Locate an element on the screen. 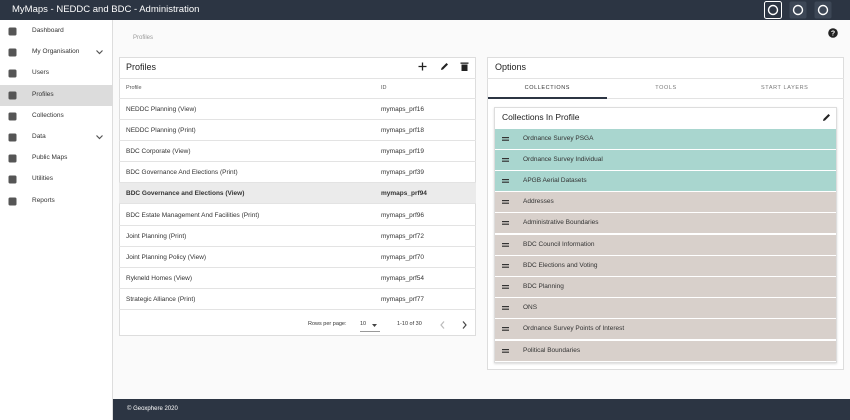  tab-label: START LAYERS is located at coordinates (785, 88).